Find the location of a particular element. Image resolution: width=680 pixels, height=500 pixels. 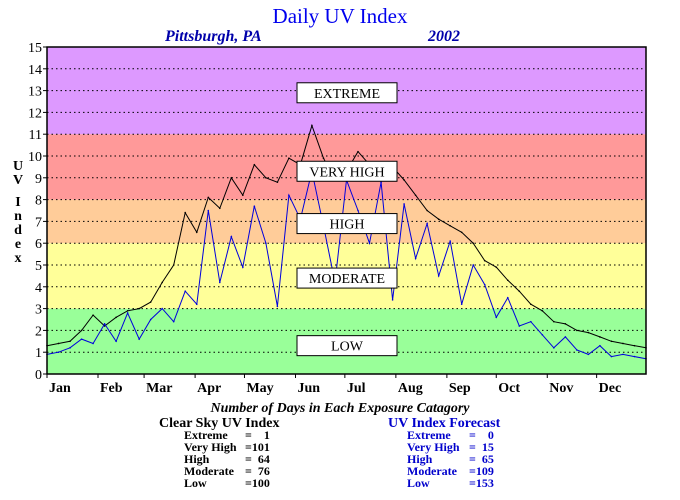

x-axis-months: Jan Feb Mar Apr May Jun Jul Aug Sep Oct Nov Dec is located at coordinates (334, 385).